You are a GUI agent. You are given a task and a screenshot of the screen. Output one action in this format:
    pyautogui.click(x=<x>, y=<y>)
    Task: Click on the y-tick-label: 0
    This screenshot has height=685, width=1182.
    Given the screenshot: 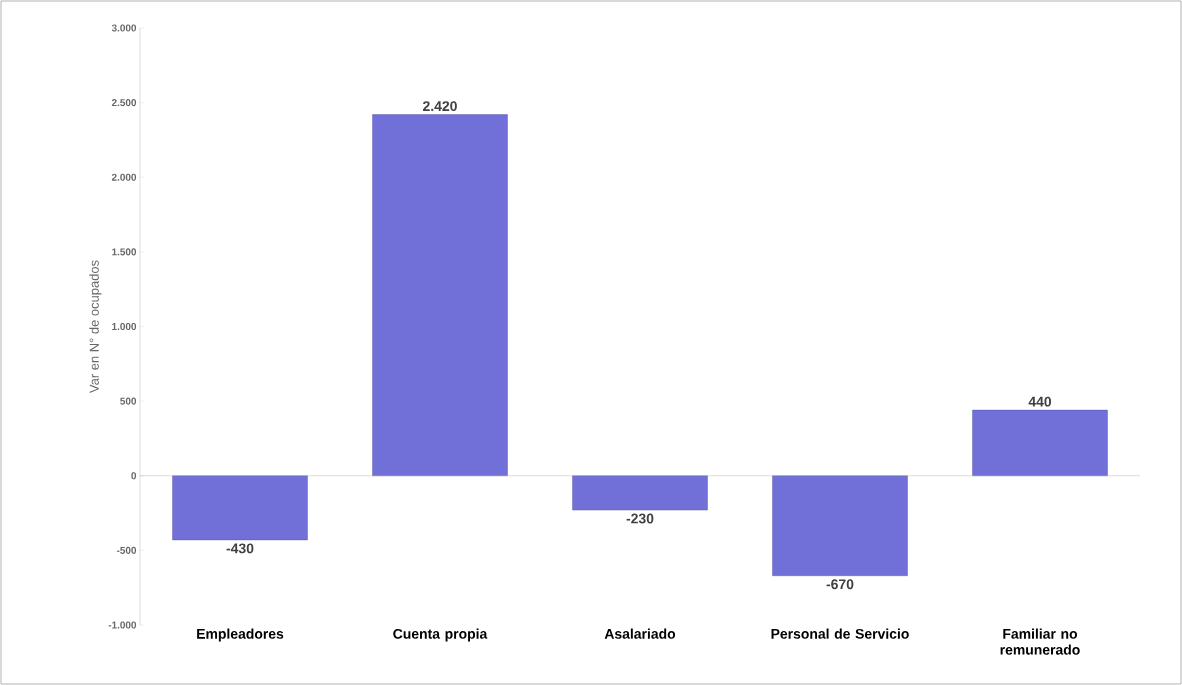 What is the action you would take?
    pyautogui.click(x=134, y=476)
    